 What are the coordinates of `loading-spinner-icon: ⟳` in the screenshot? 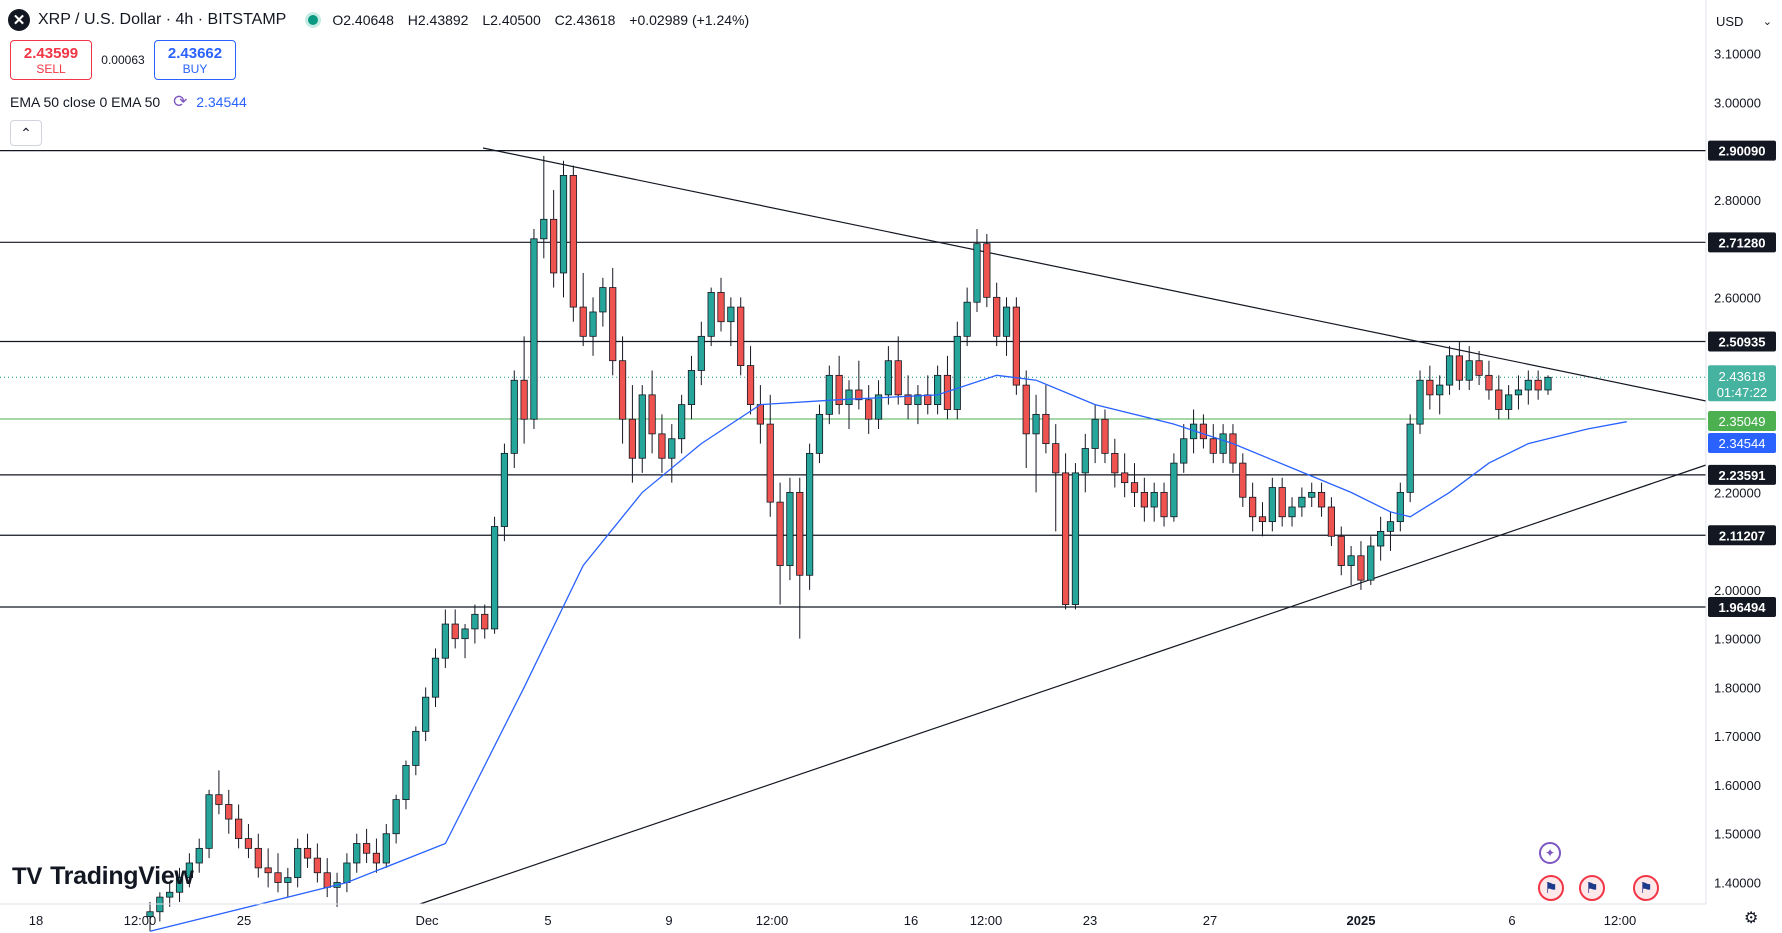 It's located at (180, 101).